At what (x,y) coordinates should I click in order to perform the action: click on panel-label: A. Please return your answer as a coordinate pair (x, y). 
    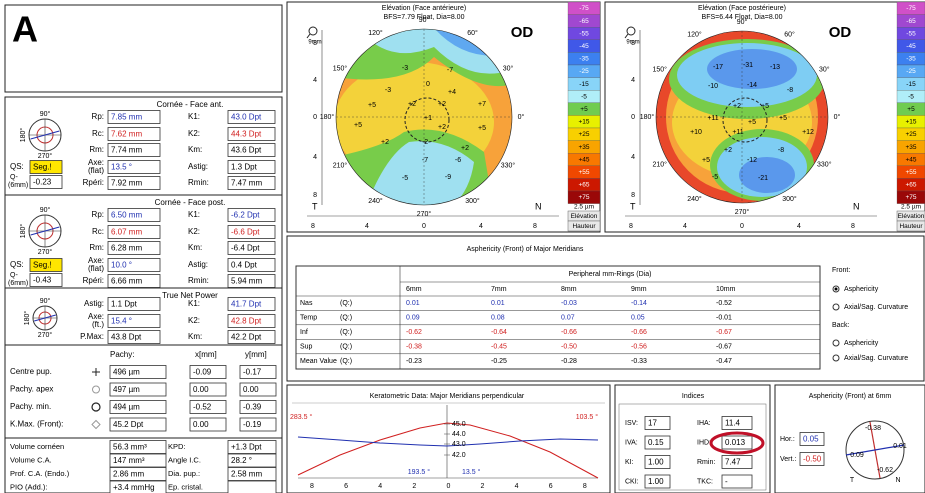
    Looking at the image, I should click on (25, 29).